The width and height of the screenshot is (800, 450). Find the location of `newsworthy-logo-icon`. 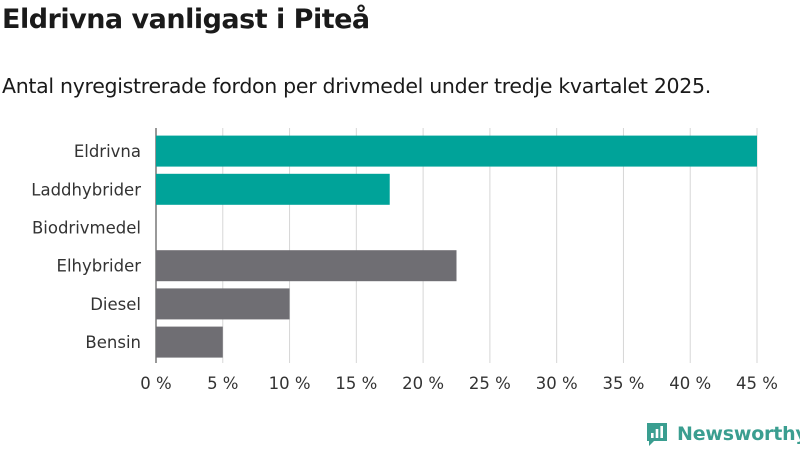

newsworthy-logo-icon is located at coordinates (657, 434).